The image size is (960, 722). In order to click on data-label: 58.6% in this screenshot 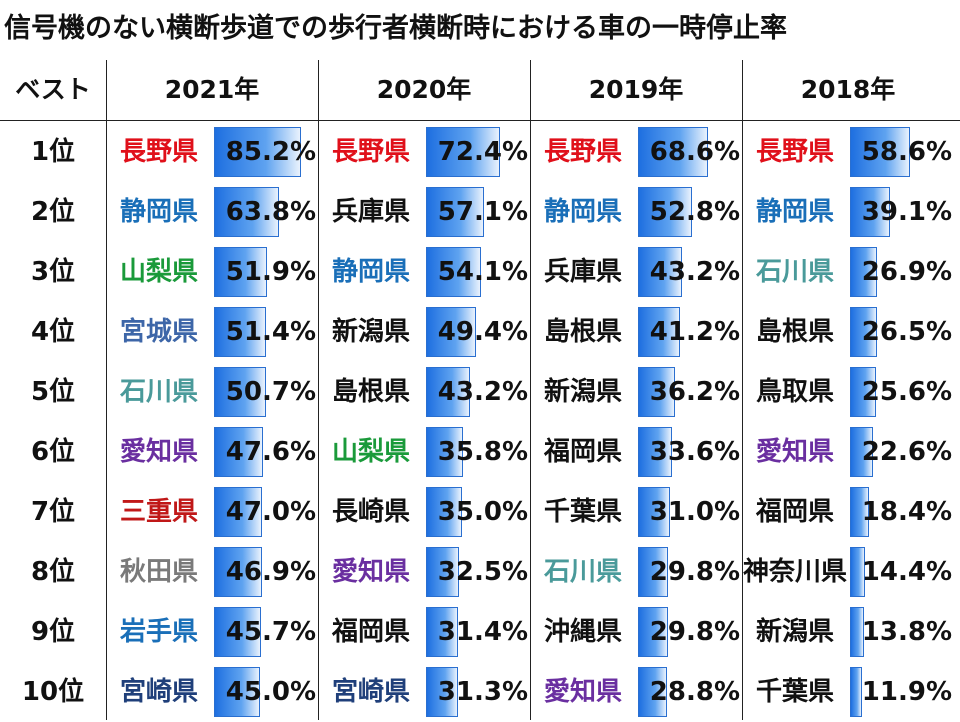, I will do `click(906, 152)`.